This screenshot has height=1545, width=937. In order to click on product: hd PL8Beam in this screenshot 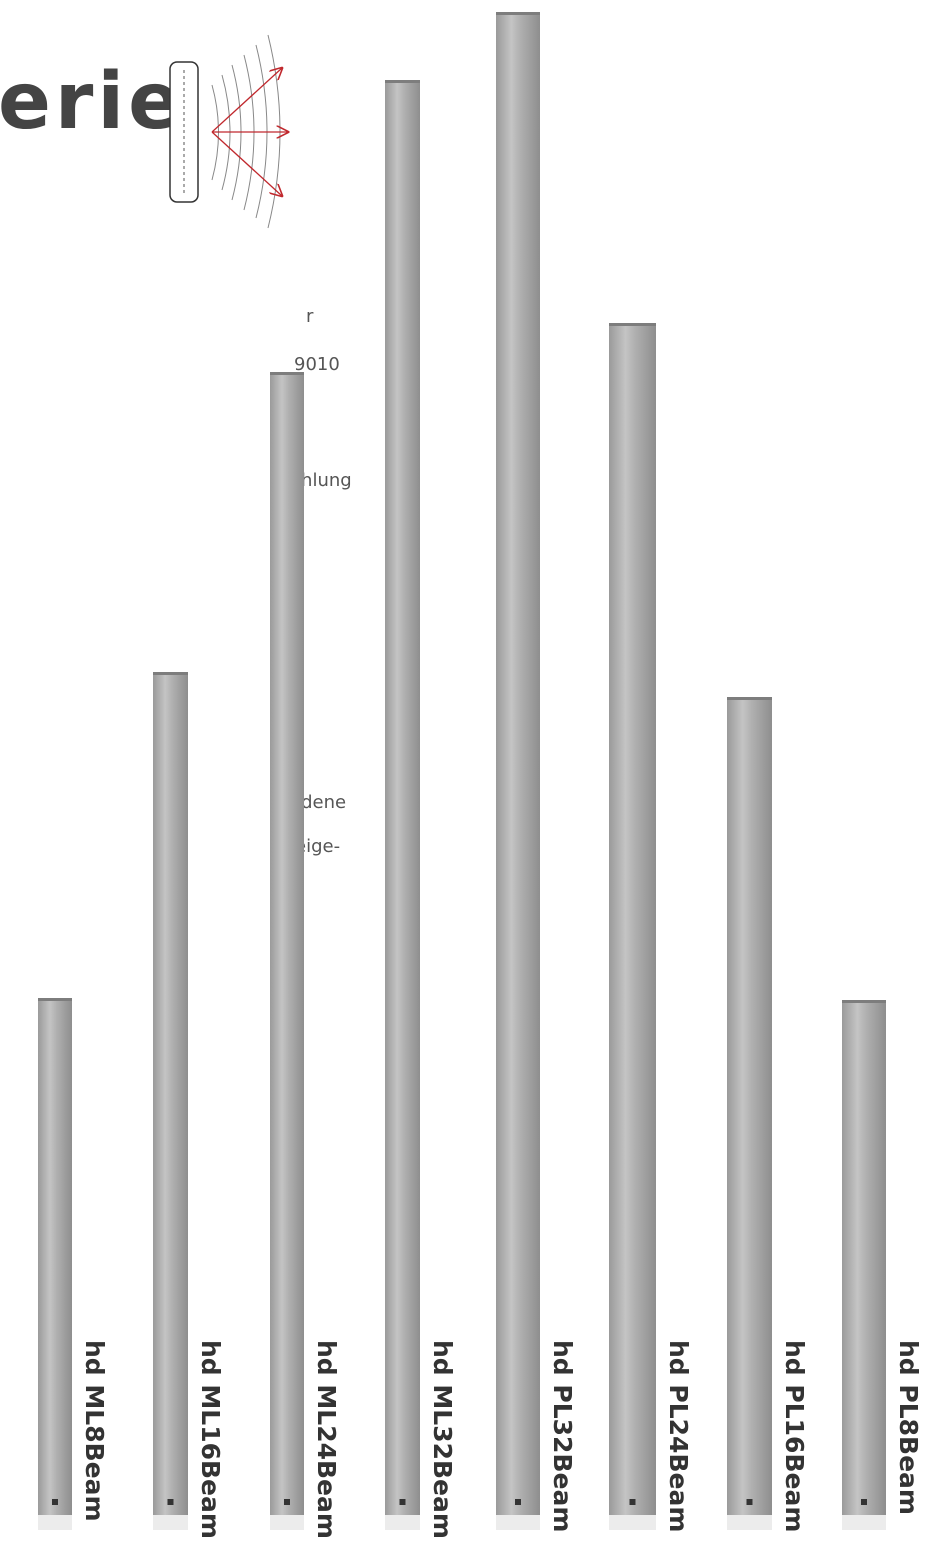, I will do `click(882, 1265)`.